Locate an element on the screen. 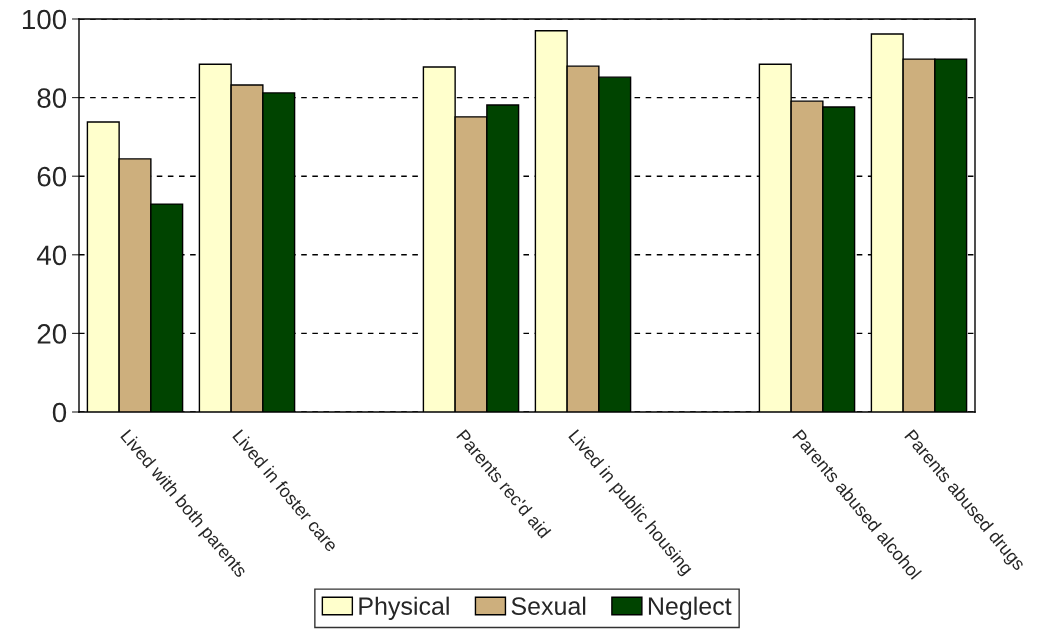 This screenshot has height=637, width=1060. y-tick-label: 100 is located at coordinates (44, 19).